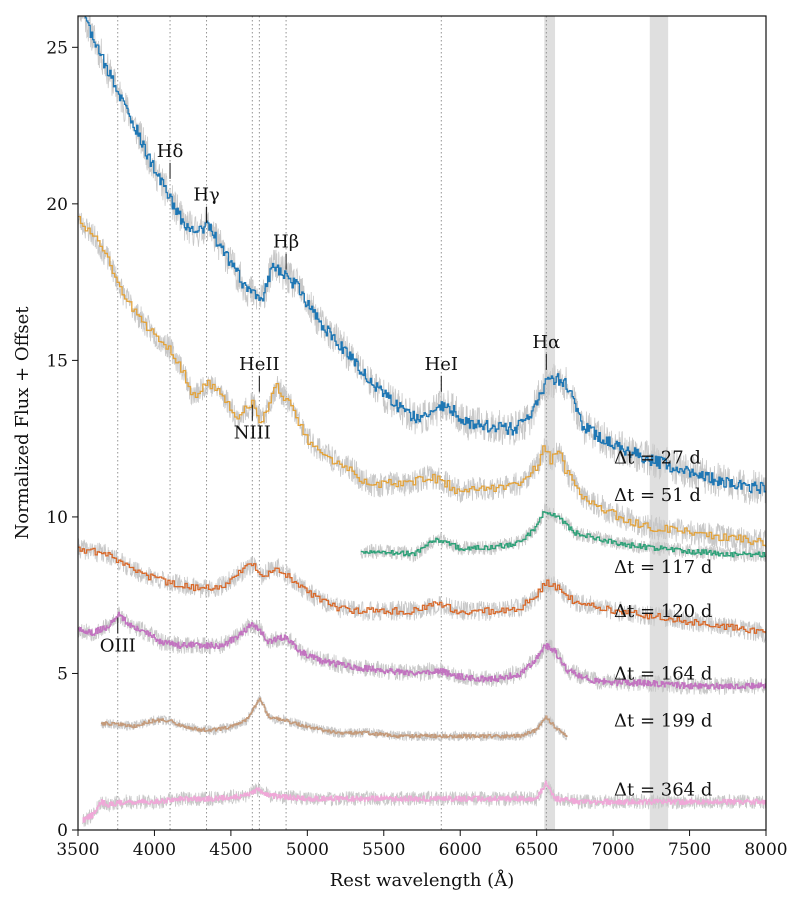 The height and width of the screenshot is (912, 803). What do you see at coordinates (62, 831) in the screenshot?
I see `y-tick-label-0: 0` at bounding box center [62, 831].